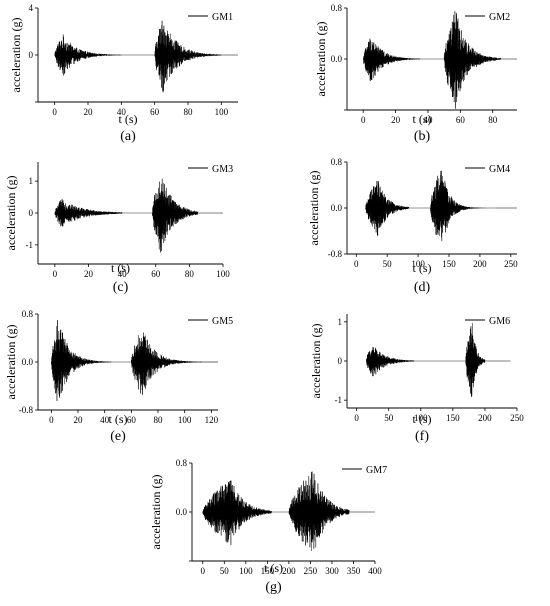 The image size is (550, 606). Describe the element at coordinates (354, 571) in the screenshot. I see `x-tick-label: 350` at that location.